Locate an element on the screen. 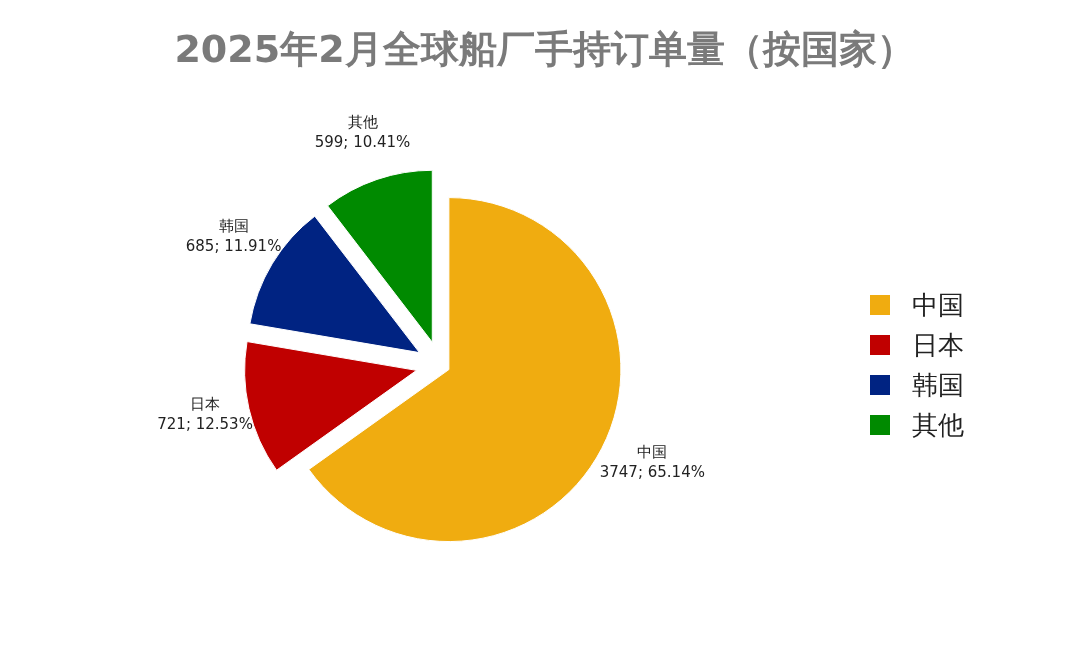 This screenshot has width=1089, height=662. chart-title: 2025年2月全球船厂手持订单量（按国家） is located at coordinates (544, 49).